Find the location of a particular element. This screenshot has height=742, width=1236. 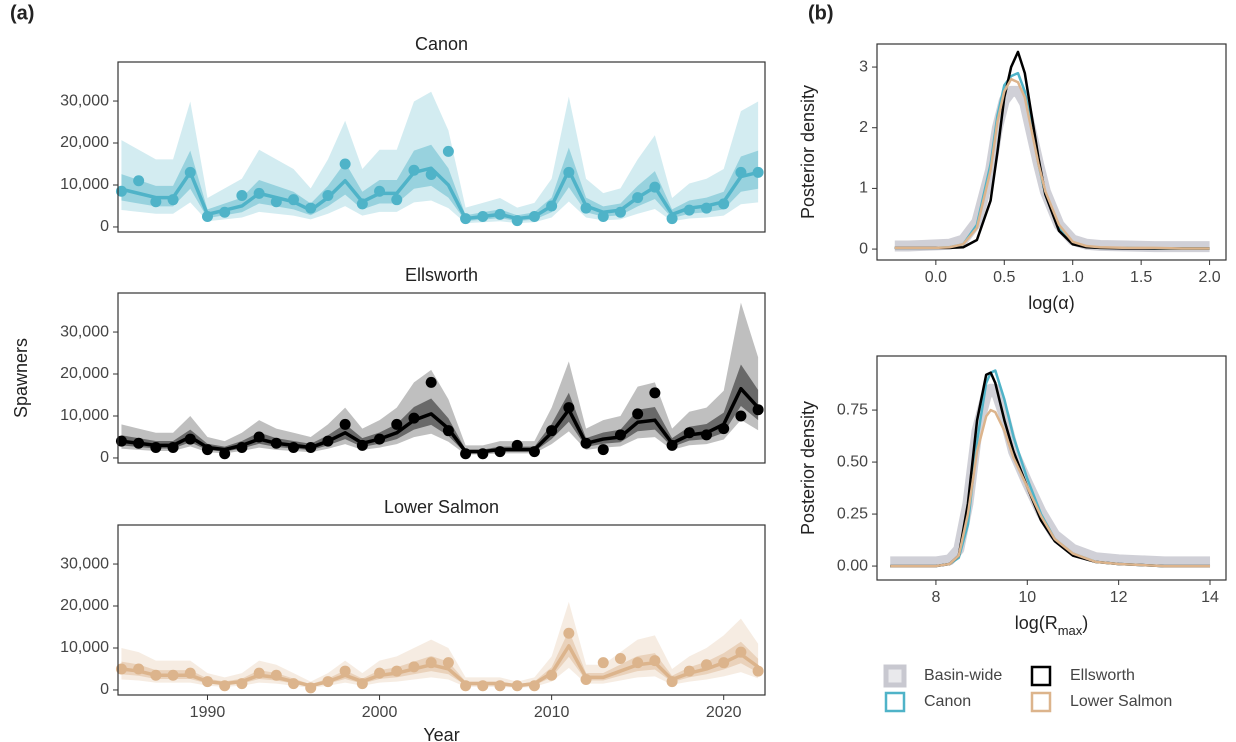

x-tick-label: 10 is located at coordinates (1027, 597).